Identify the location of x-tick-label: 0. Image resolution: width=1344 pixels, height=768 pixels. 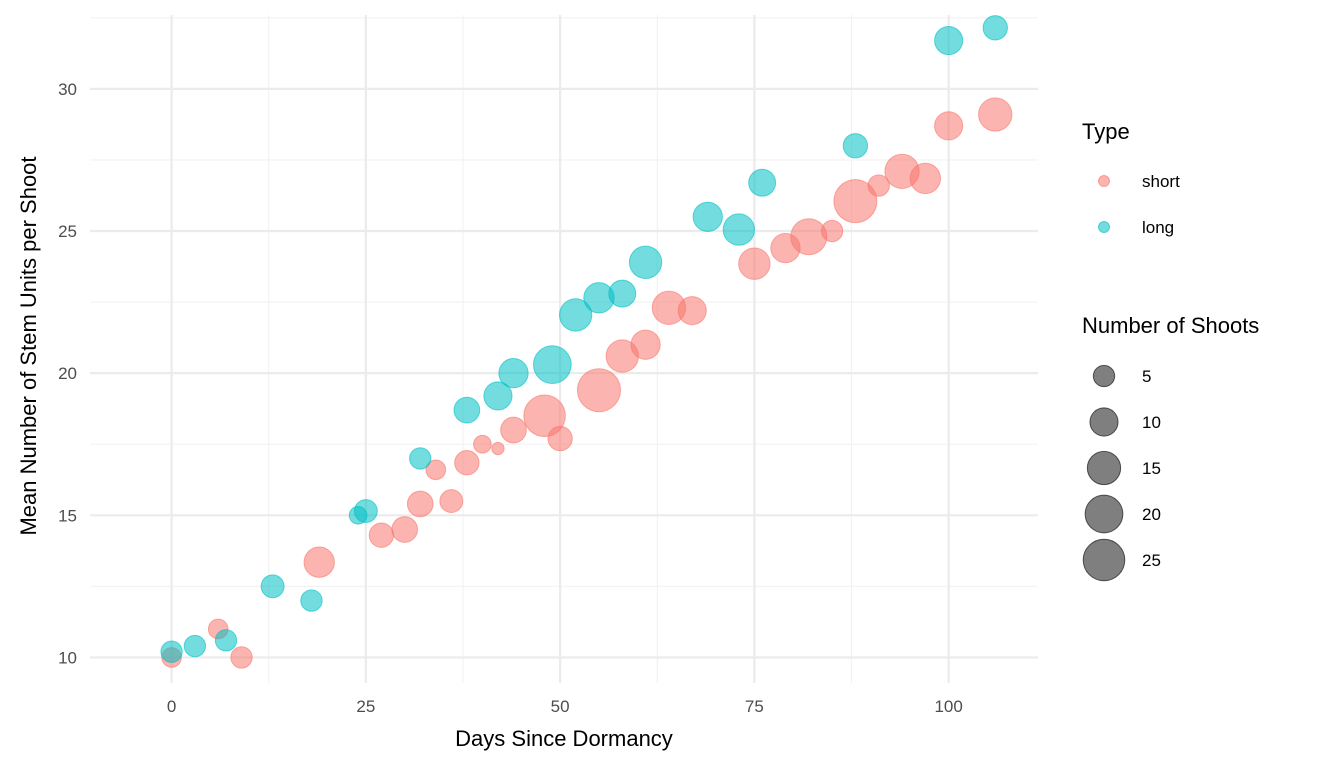
(171, 706).